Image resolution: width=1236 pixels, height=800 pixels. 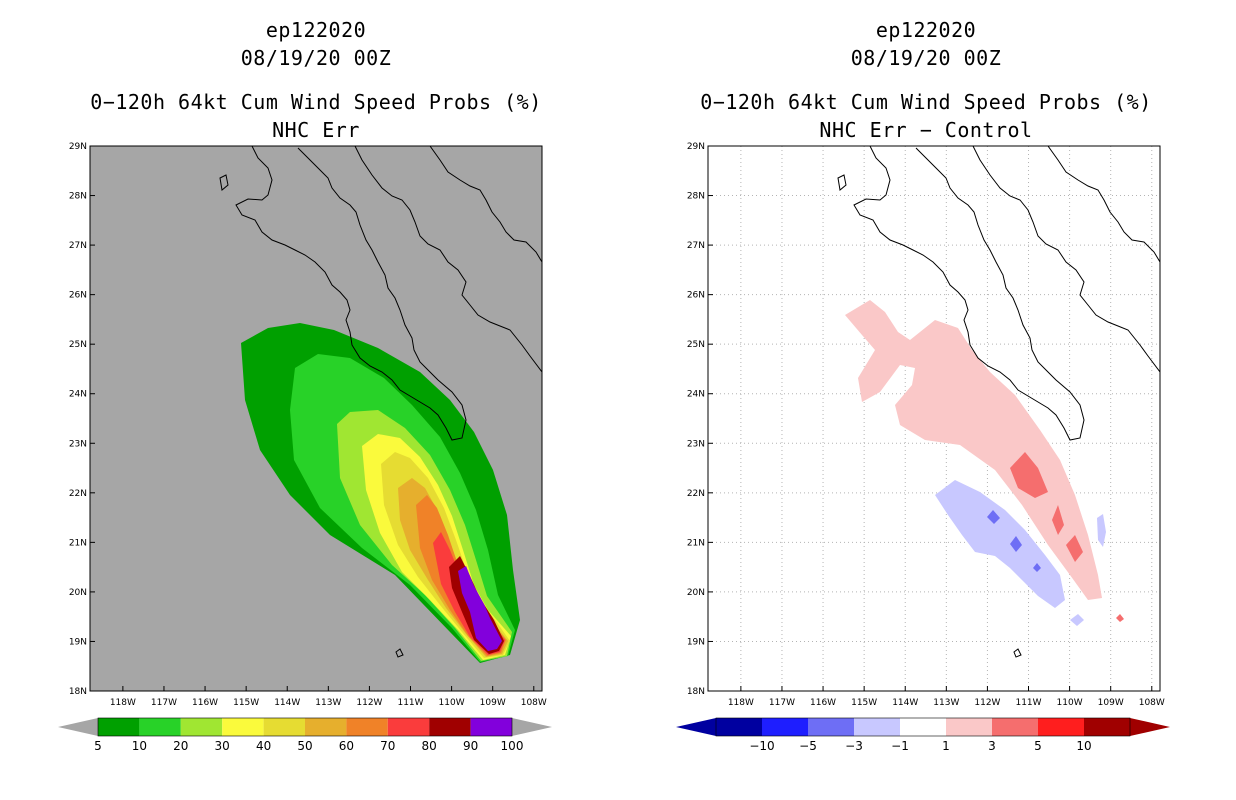 I want to click on diff-contour-minus3to5b, so click(x=1016, y=544).